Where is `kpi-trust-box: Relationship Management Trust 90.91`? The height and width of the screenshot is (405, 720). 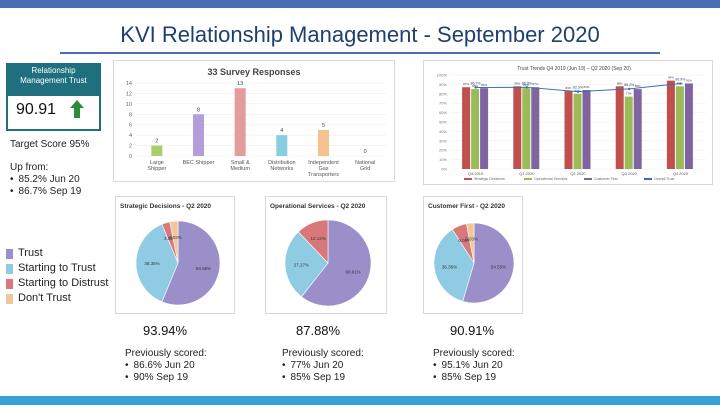
kpi-trust-box: Relationship Management Trust 90.91 is located at coordinates (53, 97).